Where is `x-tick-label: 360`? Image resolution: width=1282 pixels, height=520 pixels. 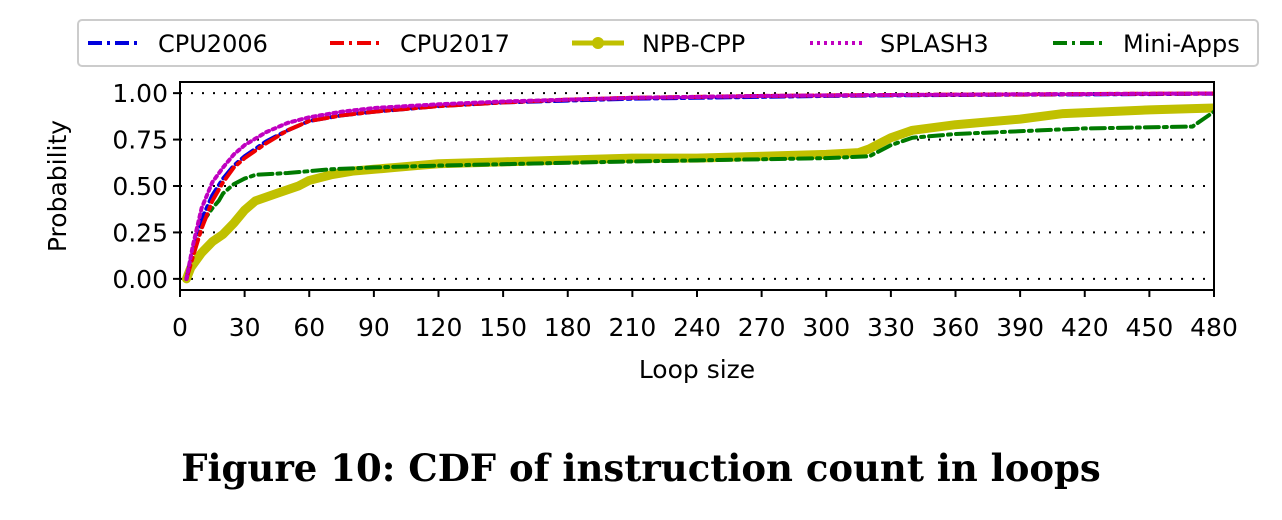
x-tick-label: 360 is located at coordinates (956, 327).